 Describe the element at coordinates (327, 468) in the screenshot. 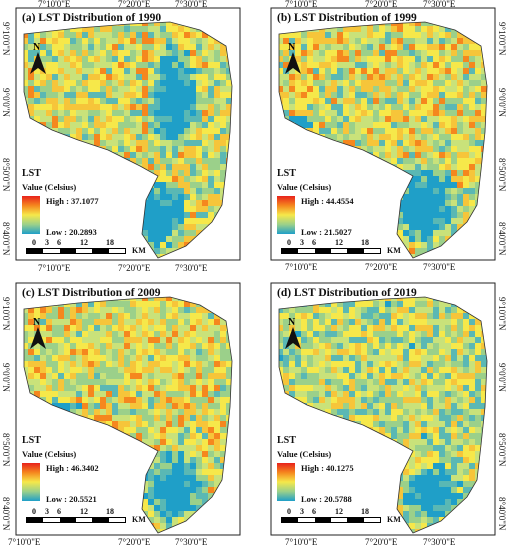

I see `legend-high: High : 40.1275` at that location.